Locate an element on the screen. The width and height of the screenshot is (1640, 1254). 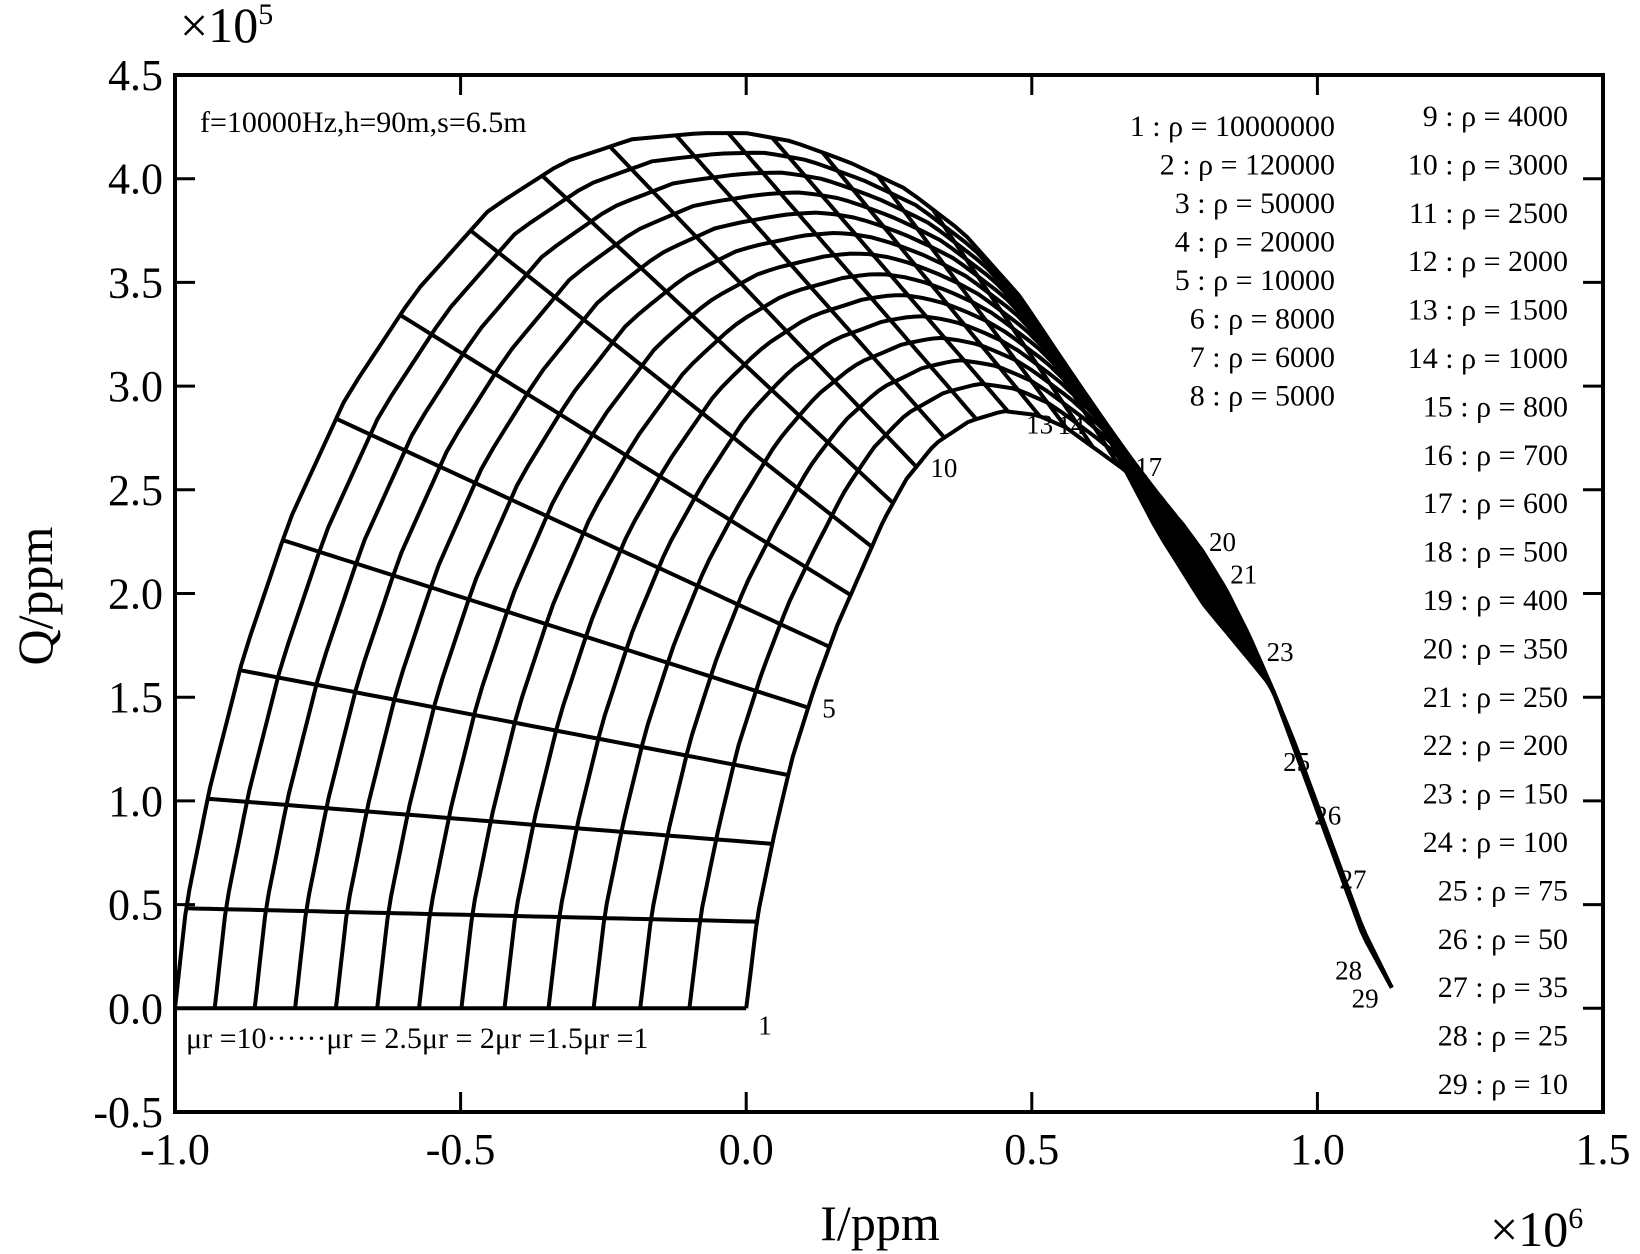
legend-entry: 19 : ρ = 400 is located at coordinates (1495, 600).